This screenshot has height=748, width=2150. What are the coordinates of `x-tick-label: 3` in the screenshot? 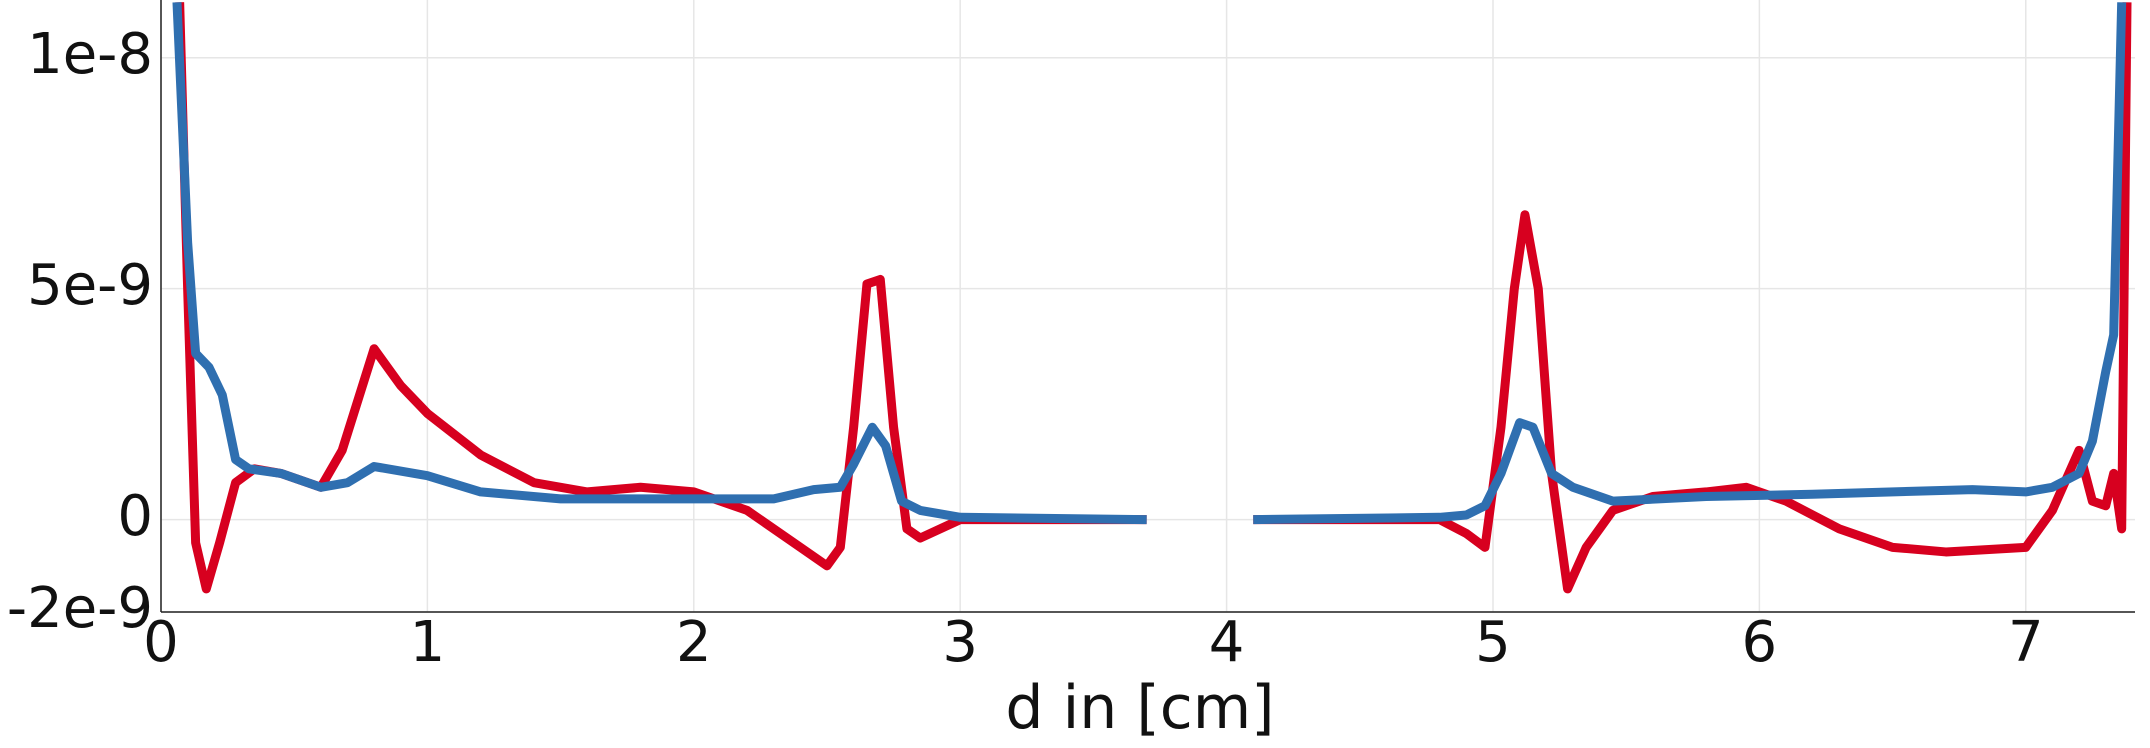 It's located at (960, 642).